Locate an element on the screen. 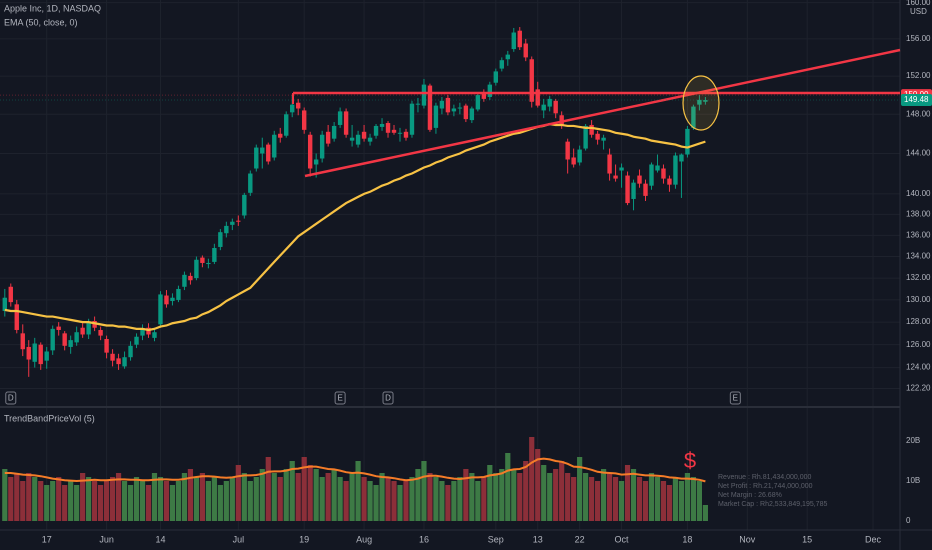  symbol-title: Apple Inc, 1D, NASDAQ is located at coordinates (52, 8).